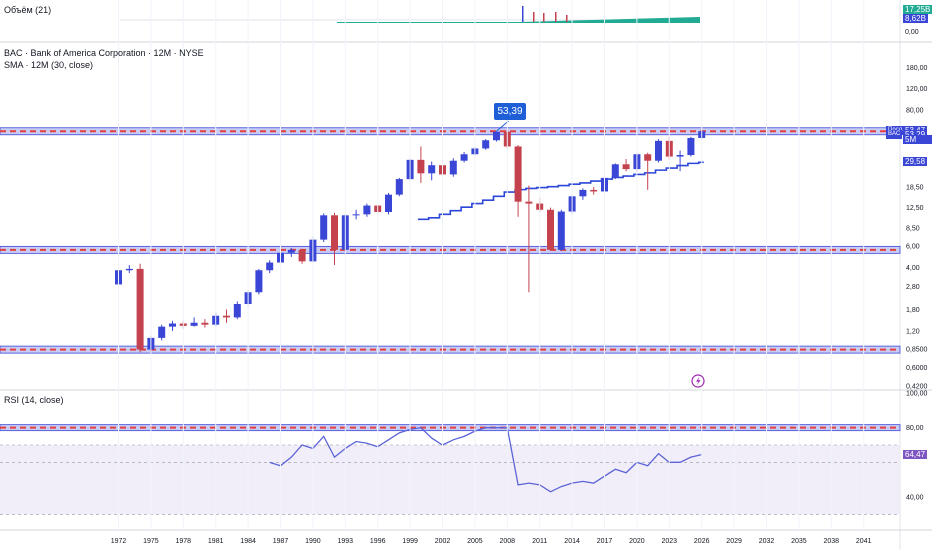 The image size is (932, 555). I want to click on x-tick-label: 2005, so click(475, 541).